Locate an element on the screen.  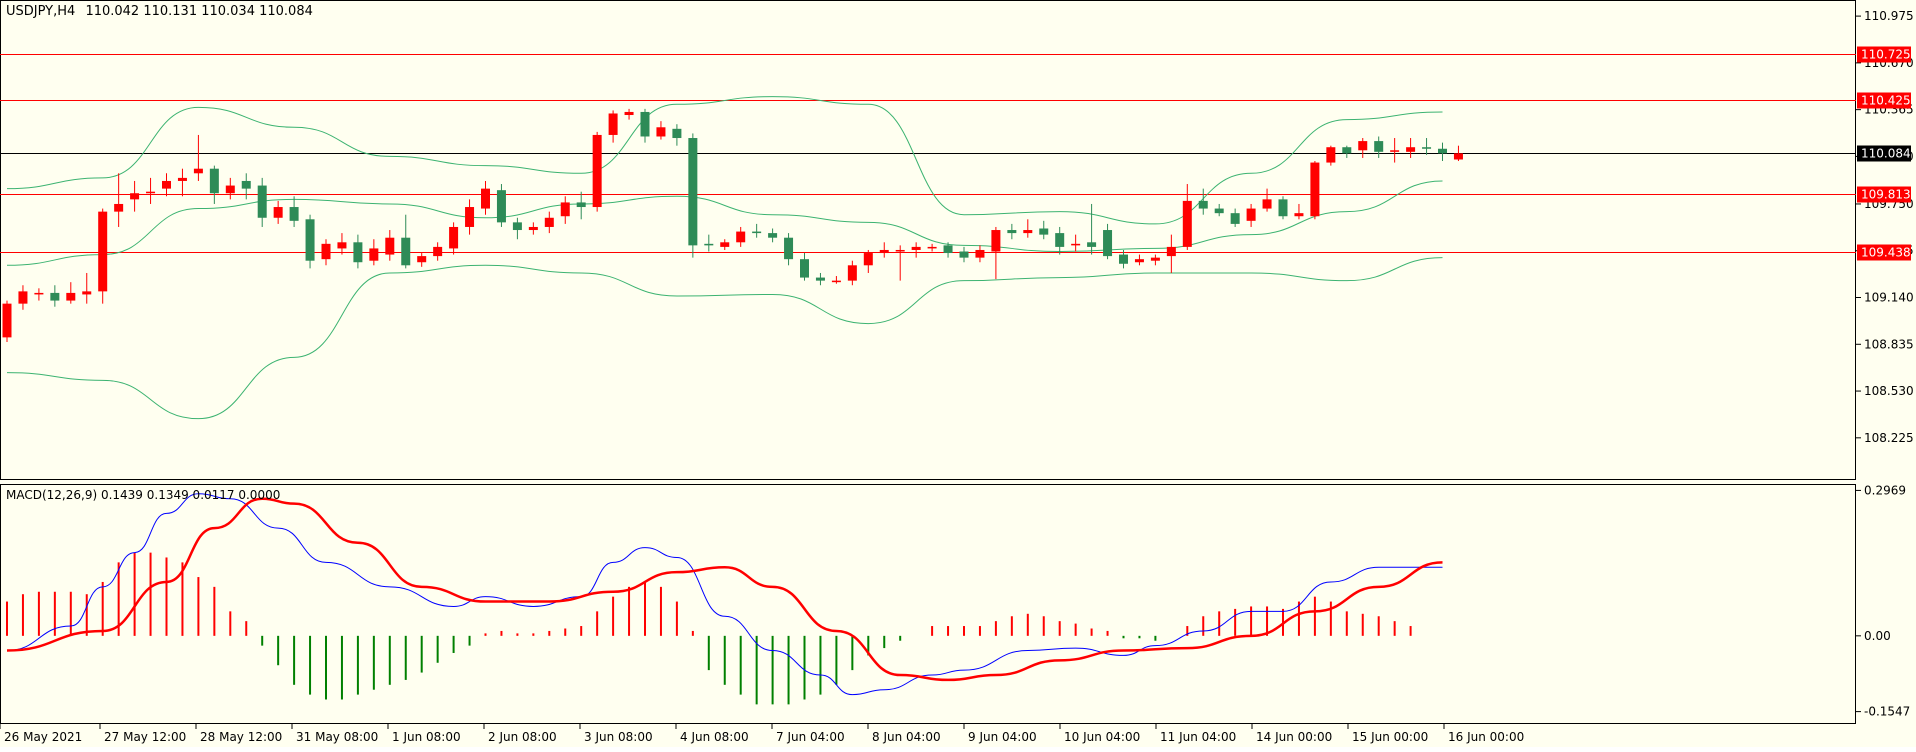
time-tick-label: 31 May 08:00 is located at coordinates (337, 737).